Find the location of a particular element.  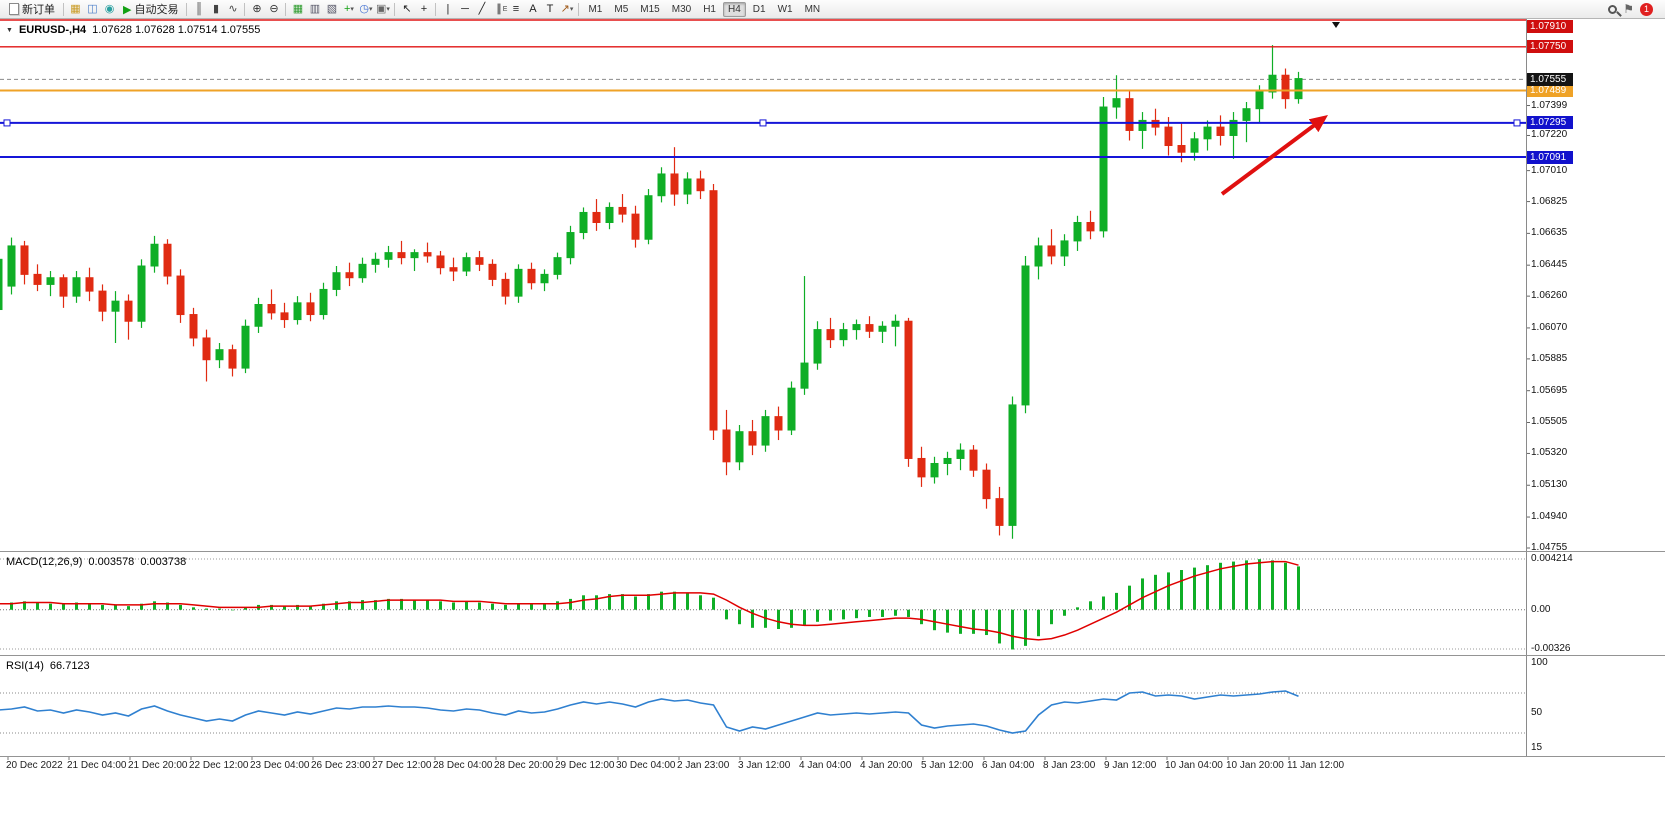

auto-trading-button: ▶ 自动交易 is located at coordinates (150, 9).